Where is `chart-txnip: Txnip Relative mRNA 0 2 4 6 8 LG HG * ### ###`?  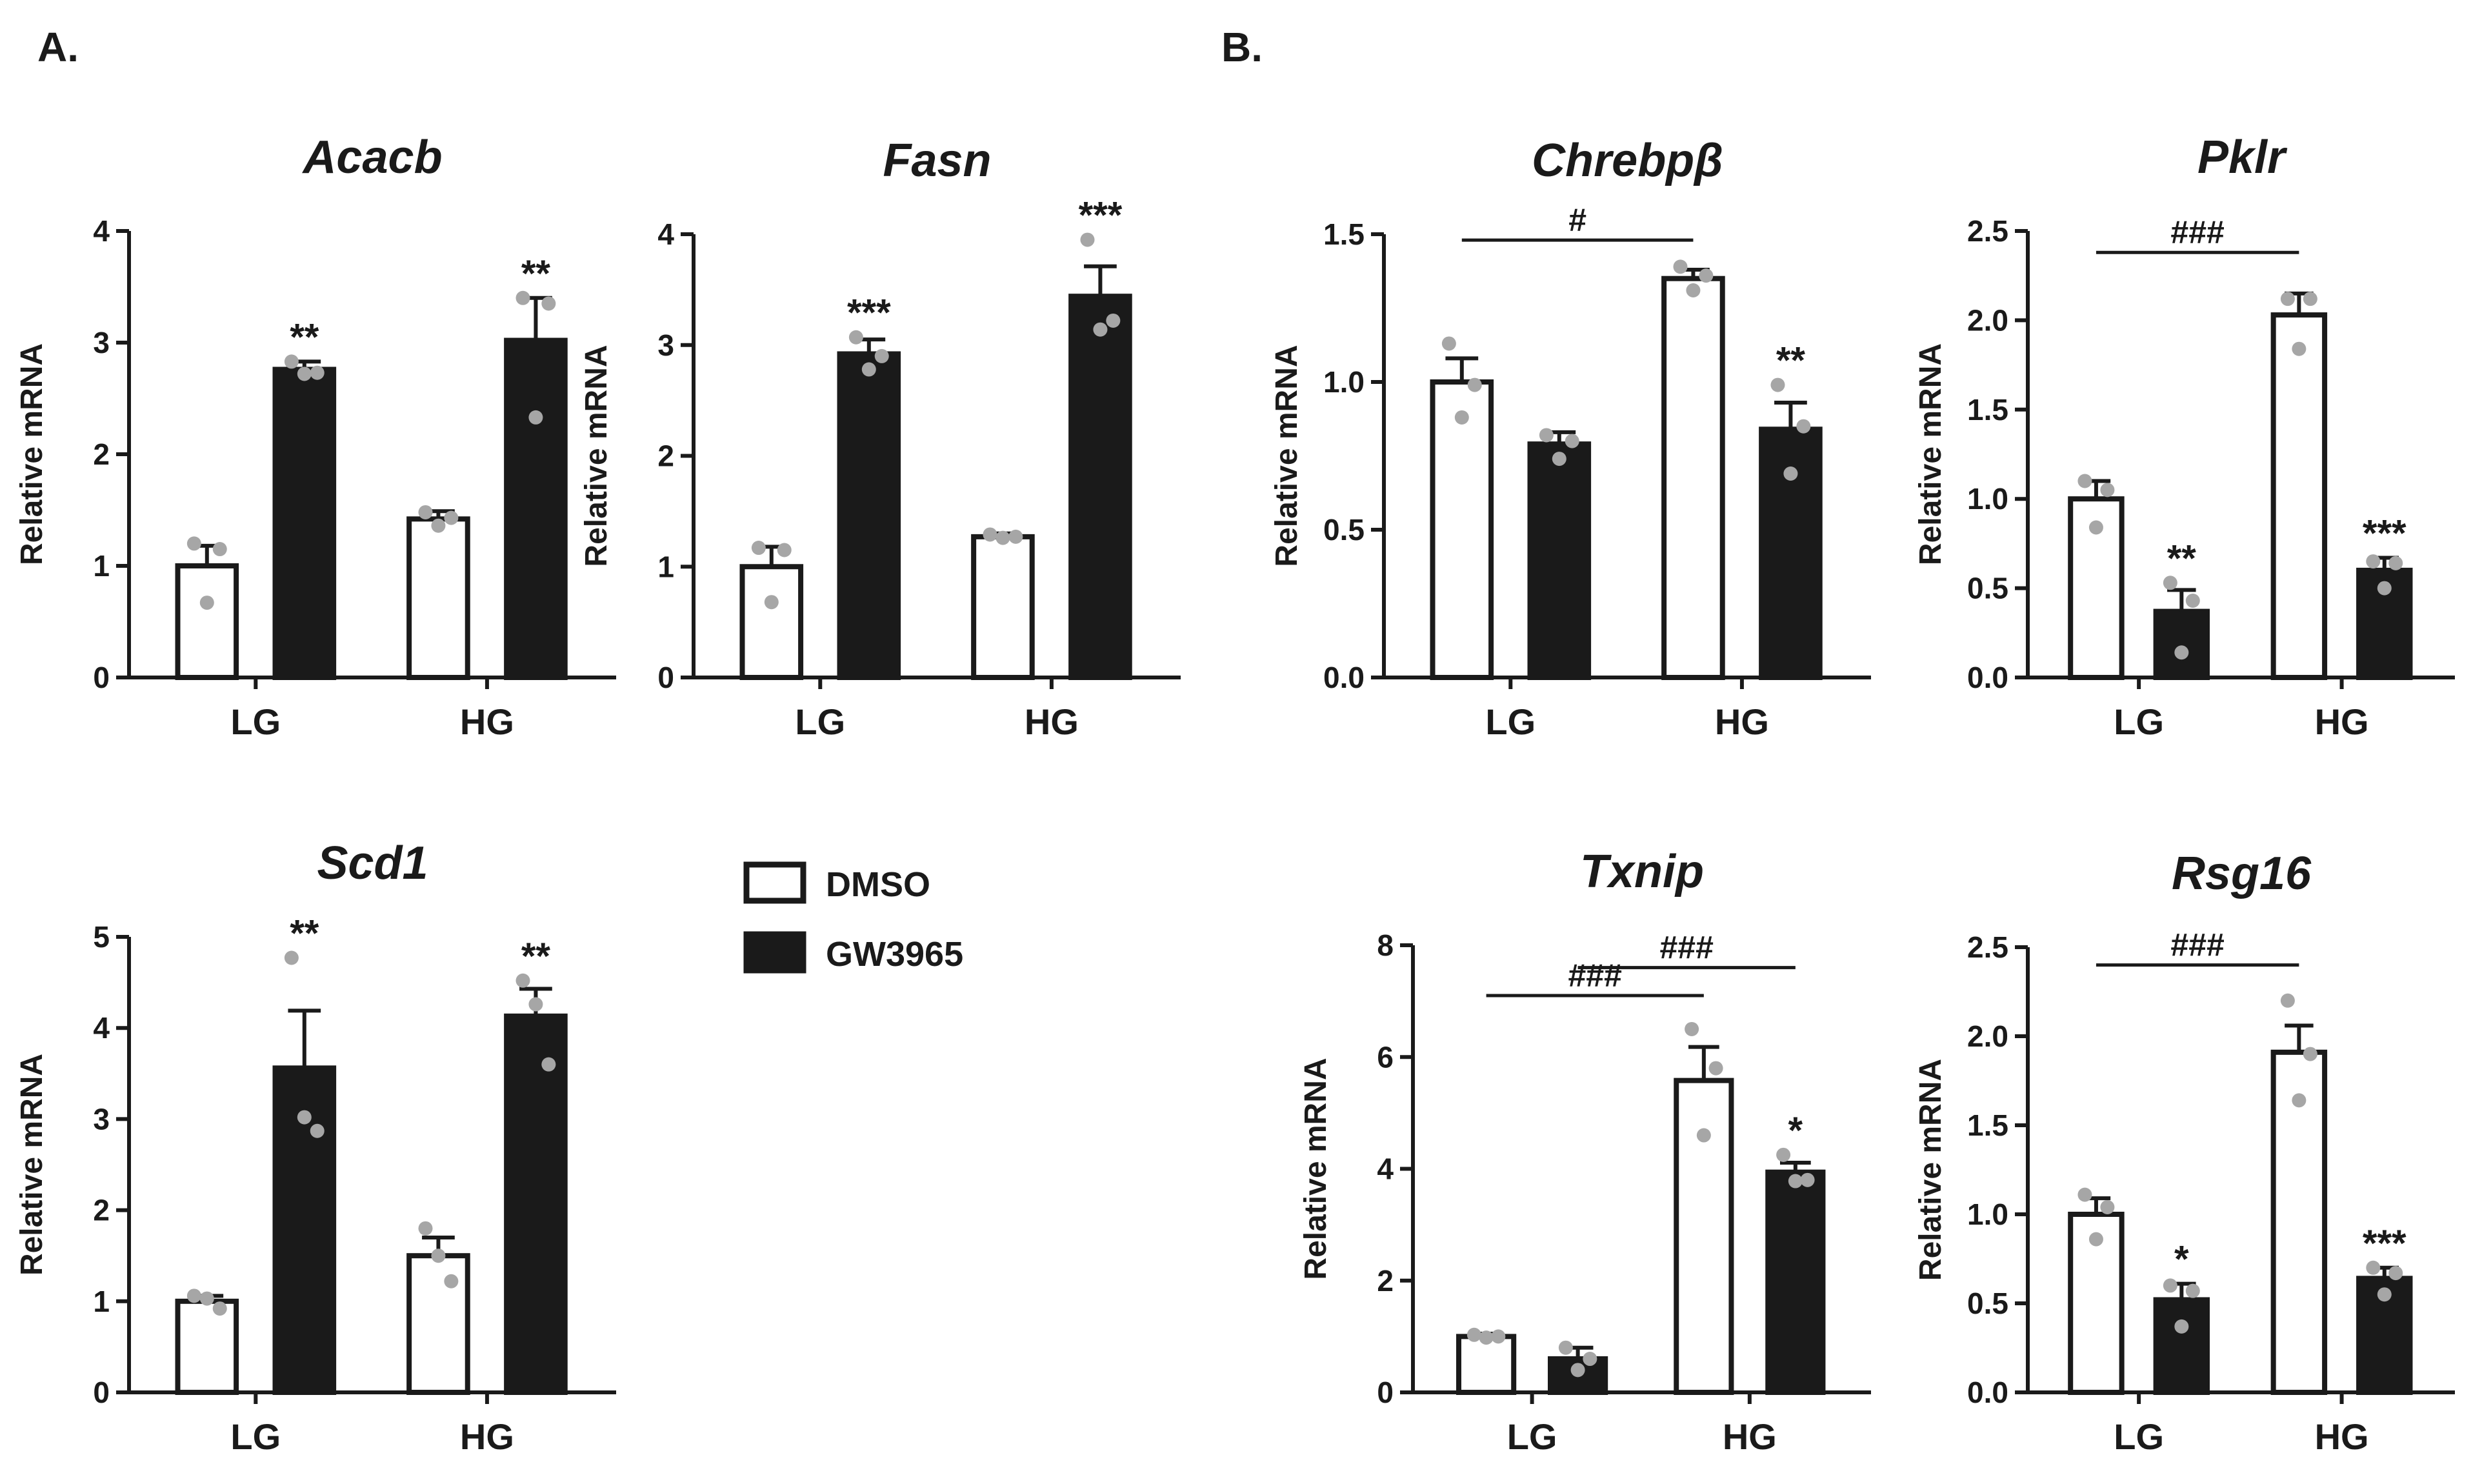 chart-txnip: Txnip Relative mRNA 0 2 4 6 8 LG HG * ### ### is located at coordinates (1585, 1151).